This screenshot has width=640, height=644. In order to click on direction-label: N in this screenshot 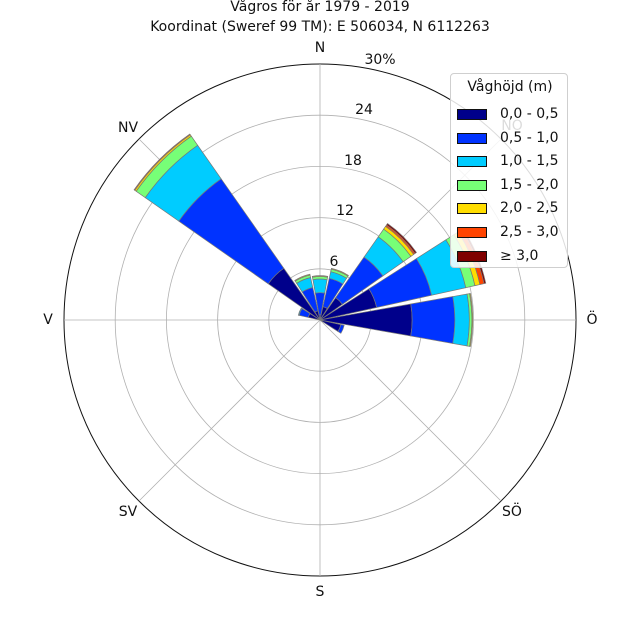, I will do `click(320, 48)`.